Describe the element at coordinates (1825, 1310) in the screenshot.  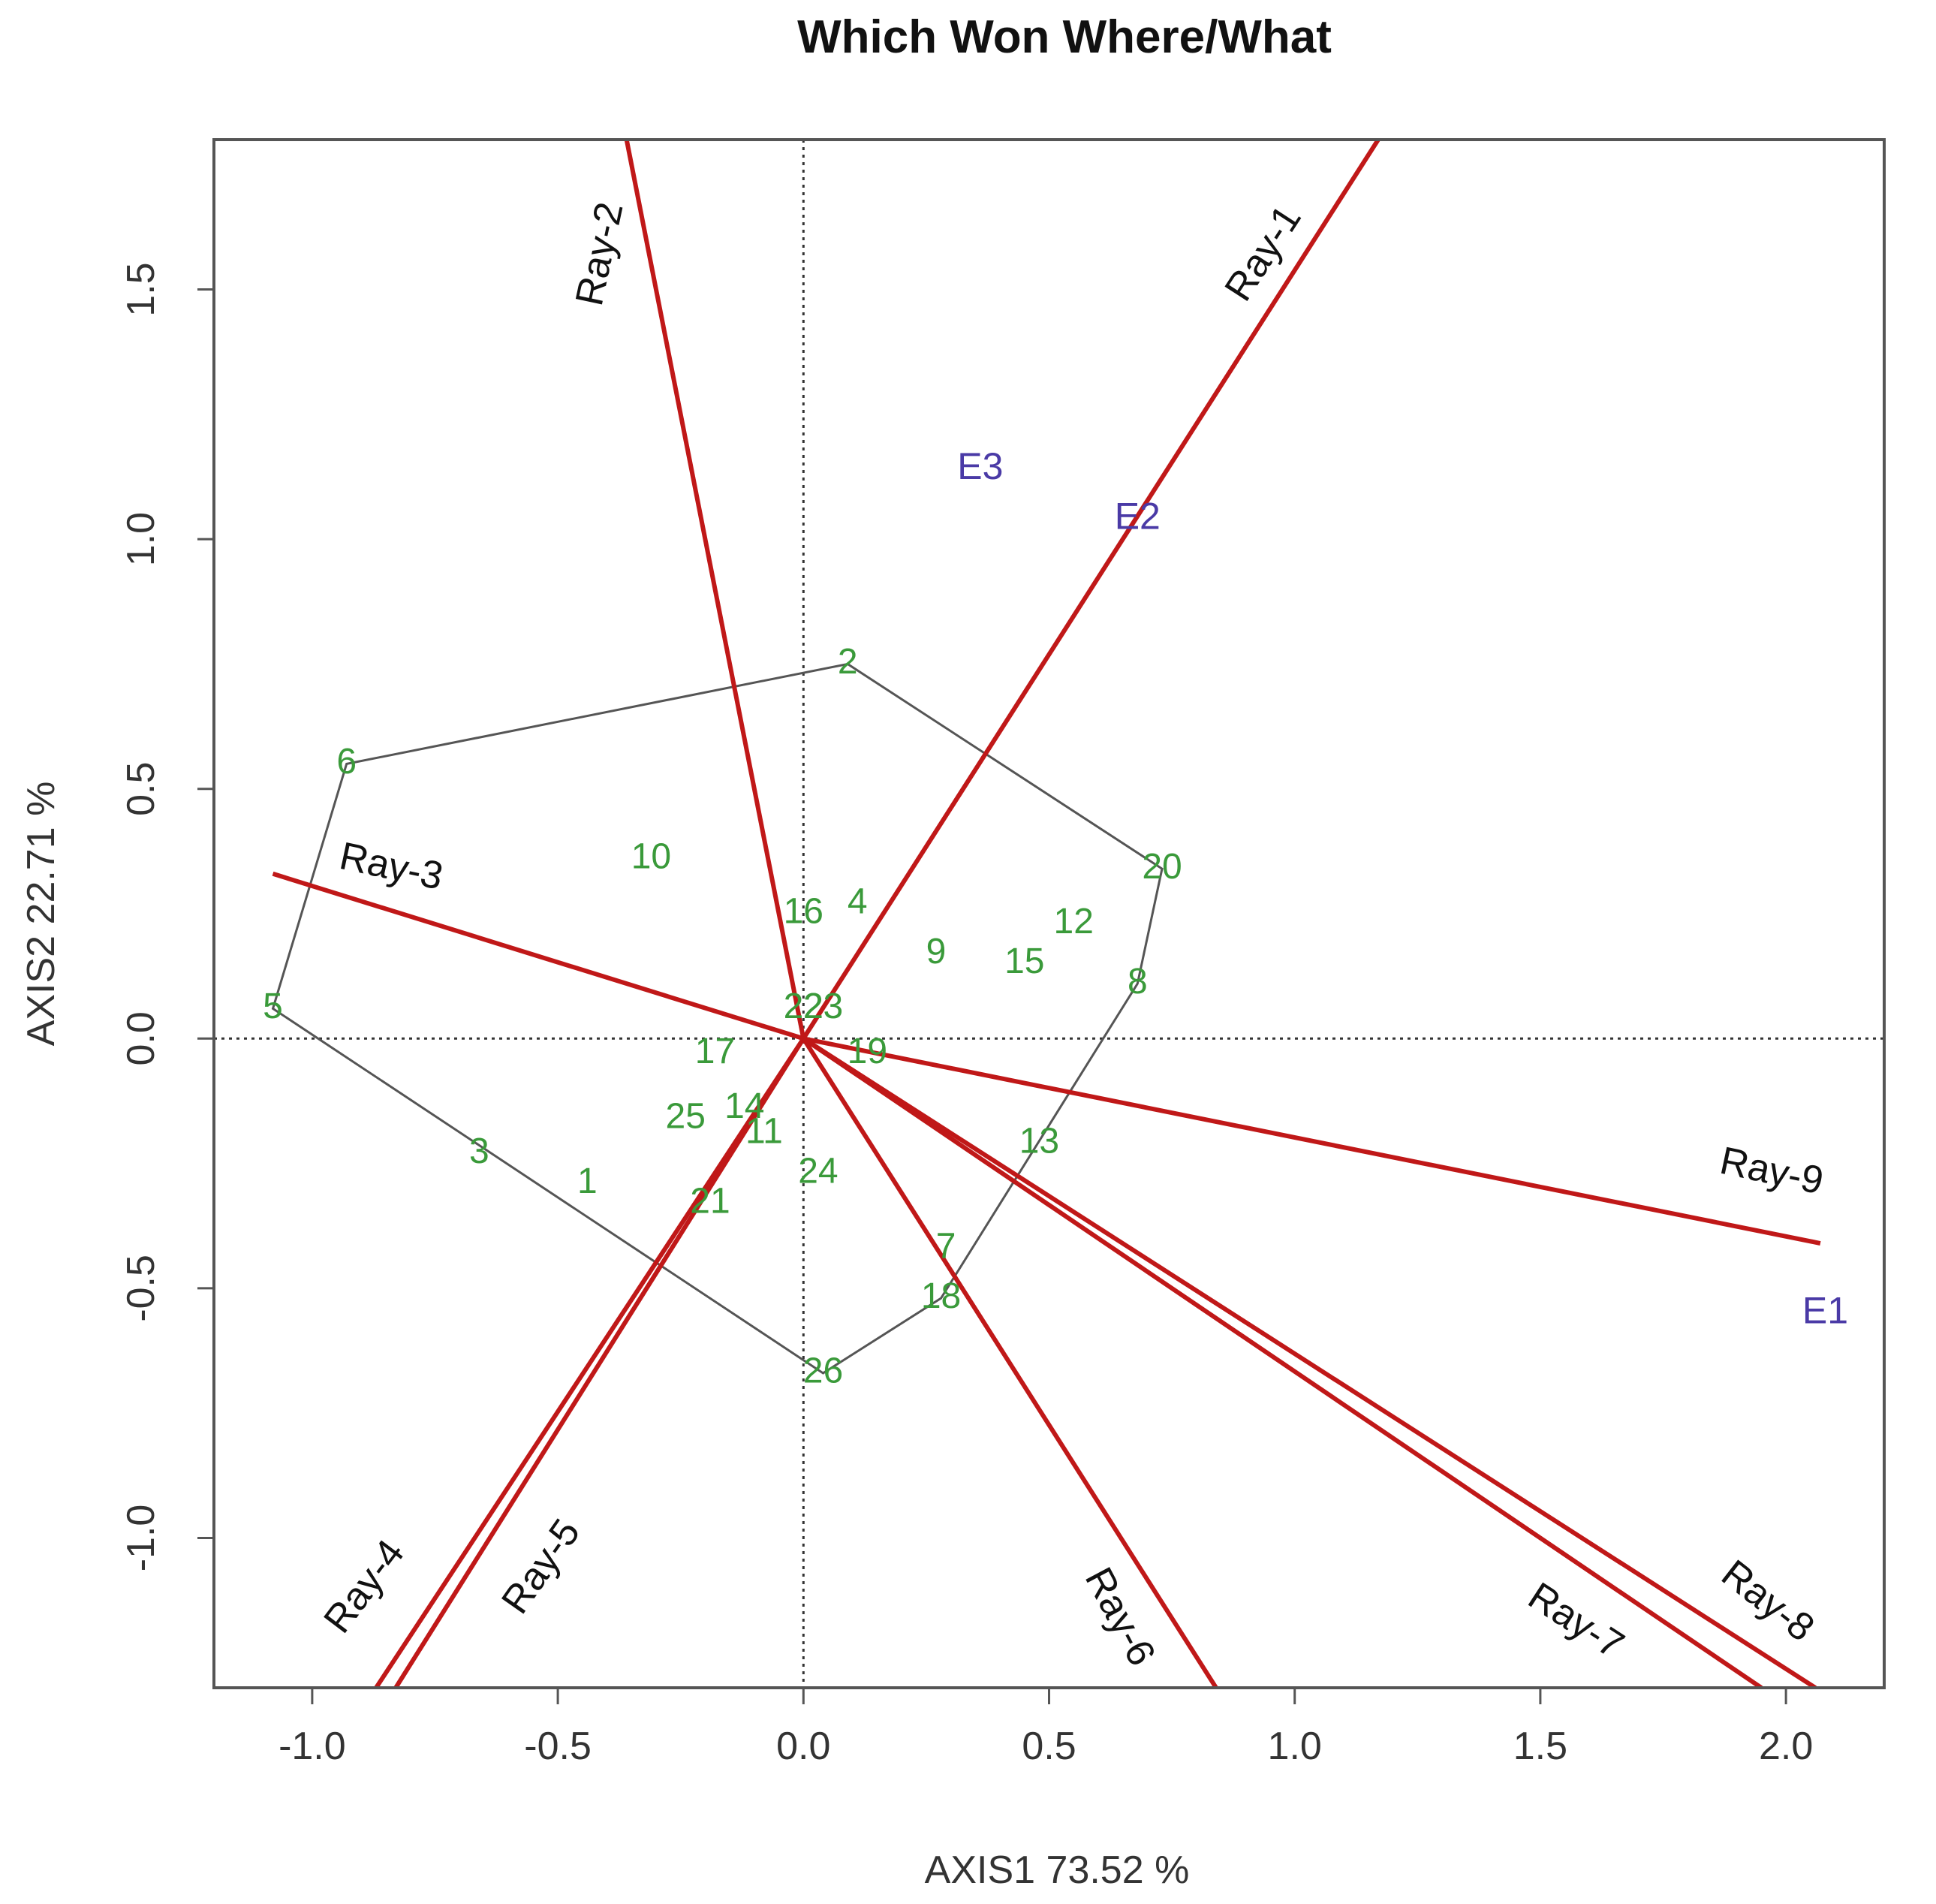
I see `environment-label-e1: E1` at that location.